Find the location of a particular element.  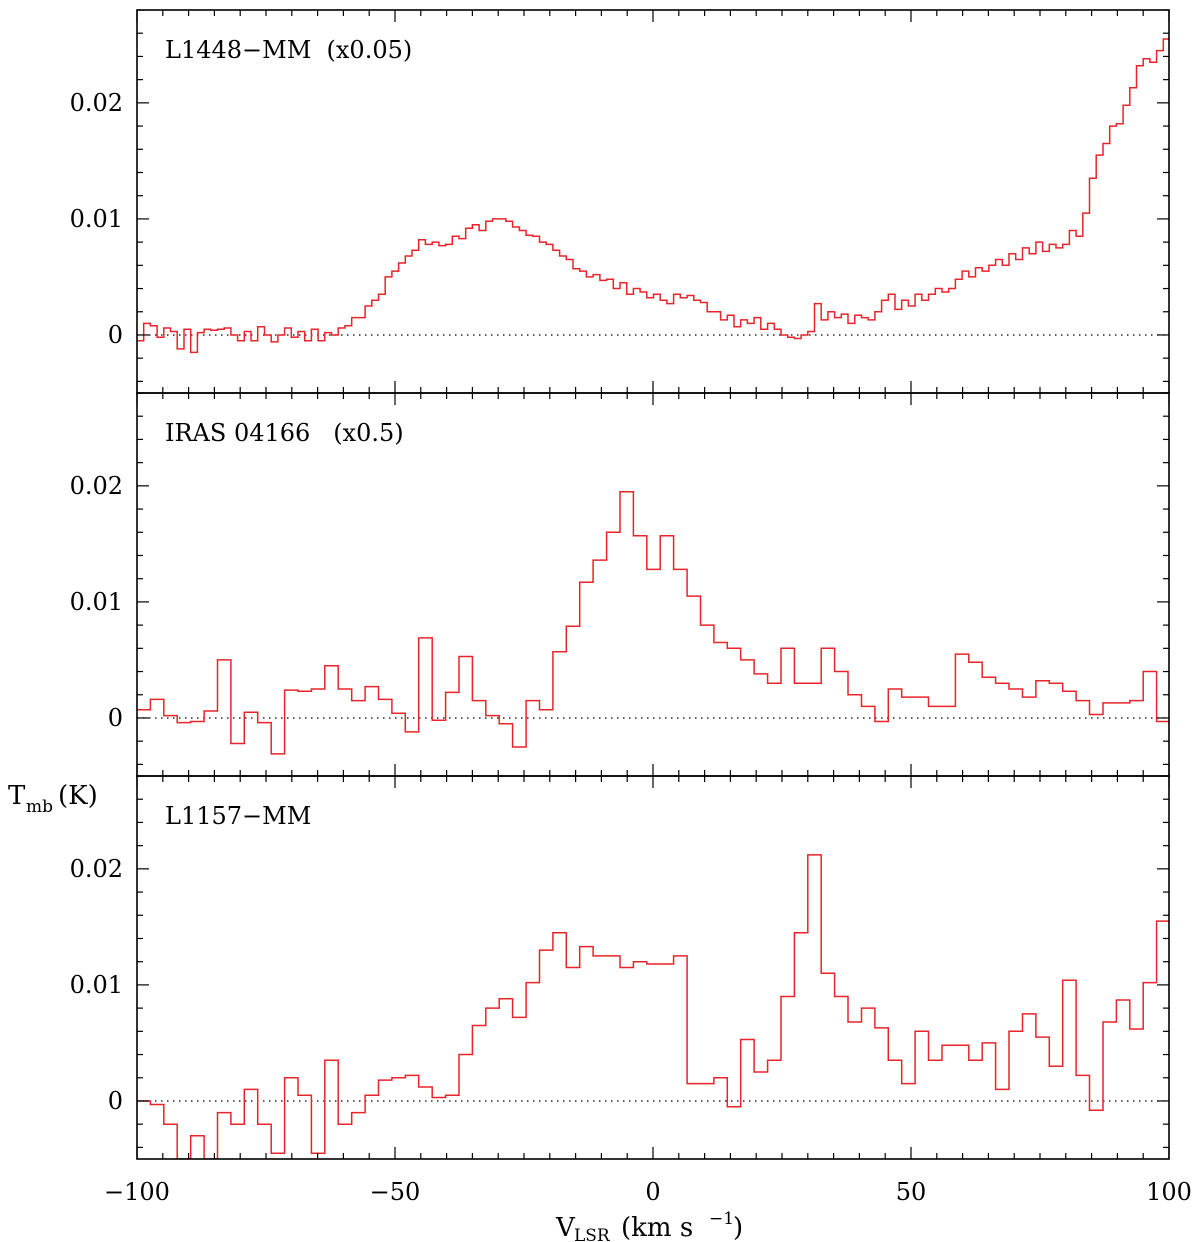

panel-label: IRAS 04166 (x0.5) is located at coordinates (284, 433).